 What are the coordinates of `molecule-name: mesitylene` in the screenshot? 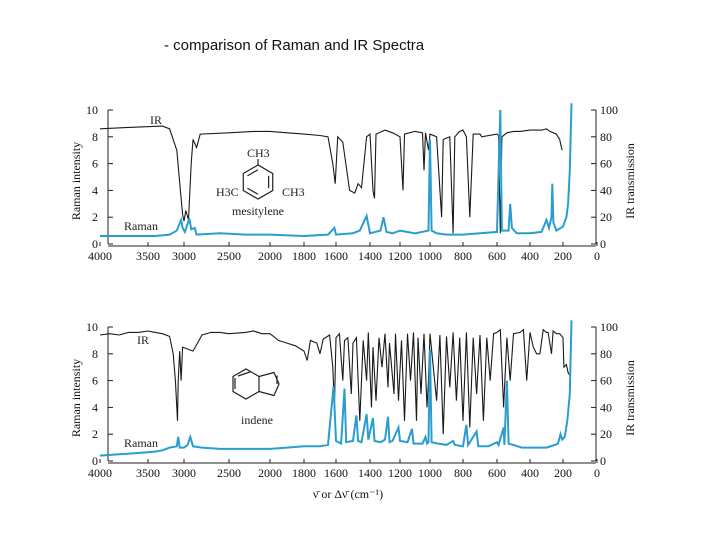 It's located at (258, 211).